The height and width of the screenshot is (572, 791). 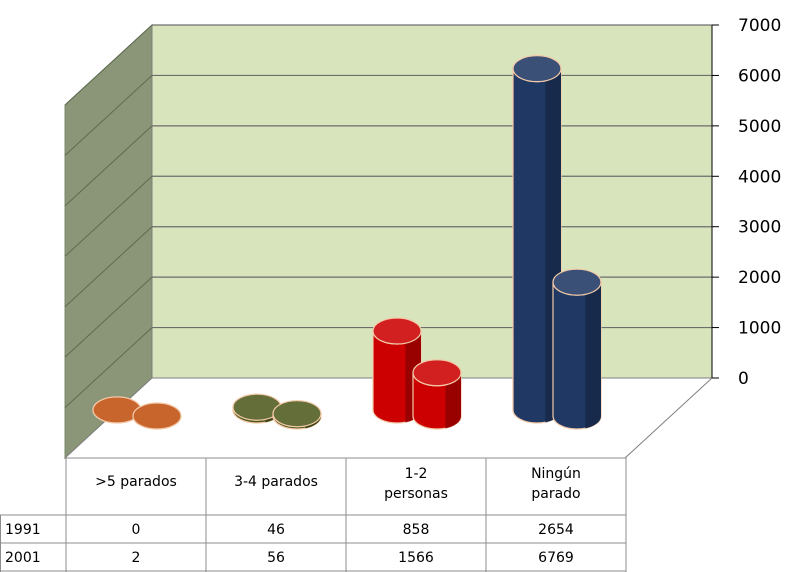 I want to click on table-cell: 46, so click(x=276, y=530).